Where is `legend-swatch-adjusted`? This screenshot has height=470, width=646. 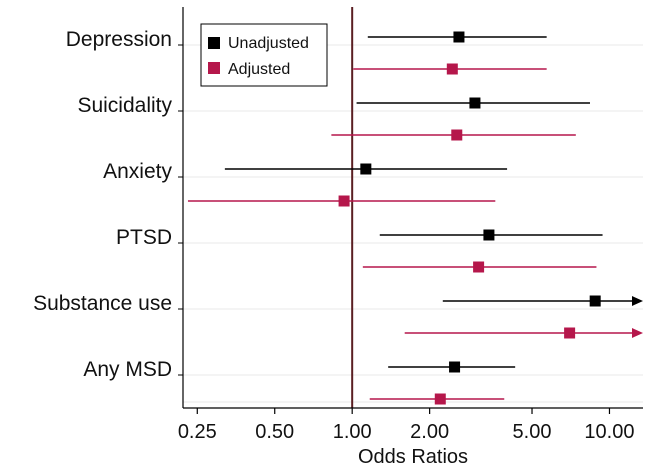
legend-swatch-adjusted is located at coordinates (214, 68).